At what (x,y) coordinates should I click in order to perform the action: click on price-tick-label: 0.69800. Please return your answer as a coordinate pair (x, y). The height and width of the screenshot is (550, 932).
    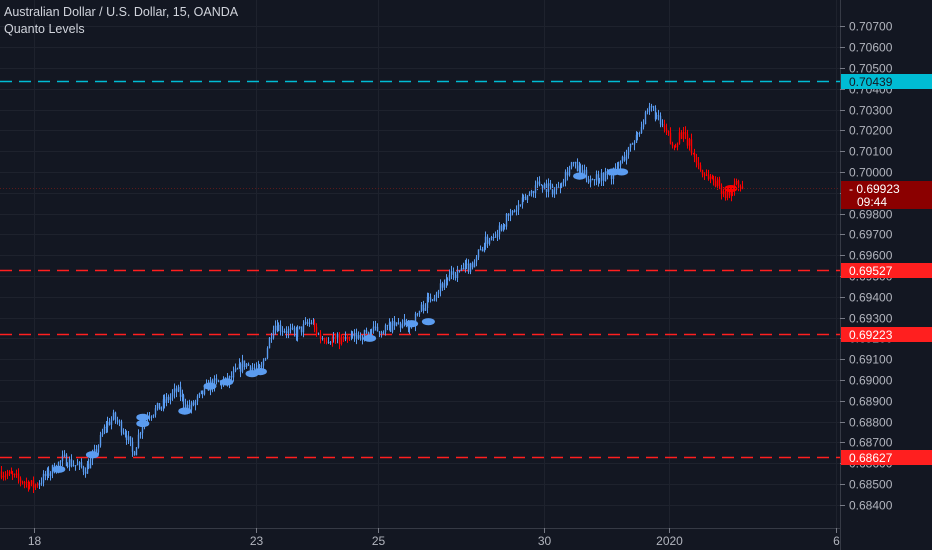
    Looking at the image, I should click on (871, 215).